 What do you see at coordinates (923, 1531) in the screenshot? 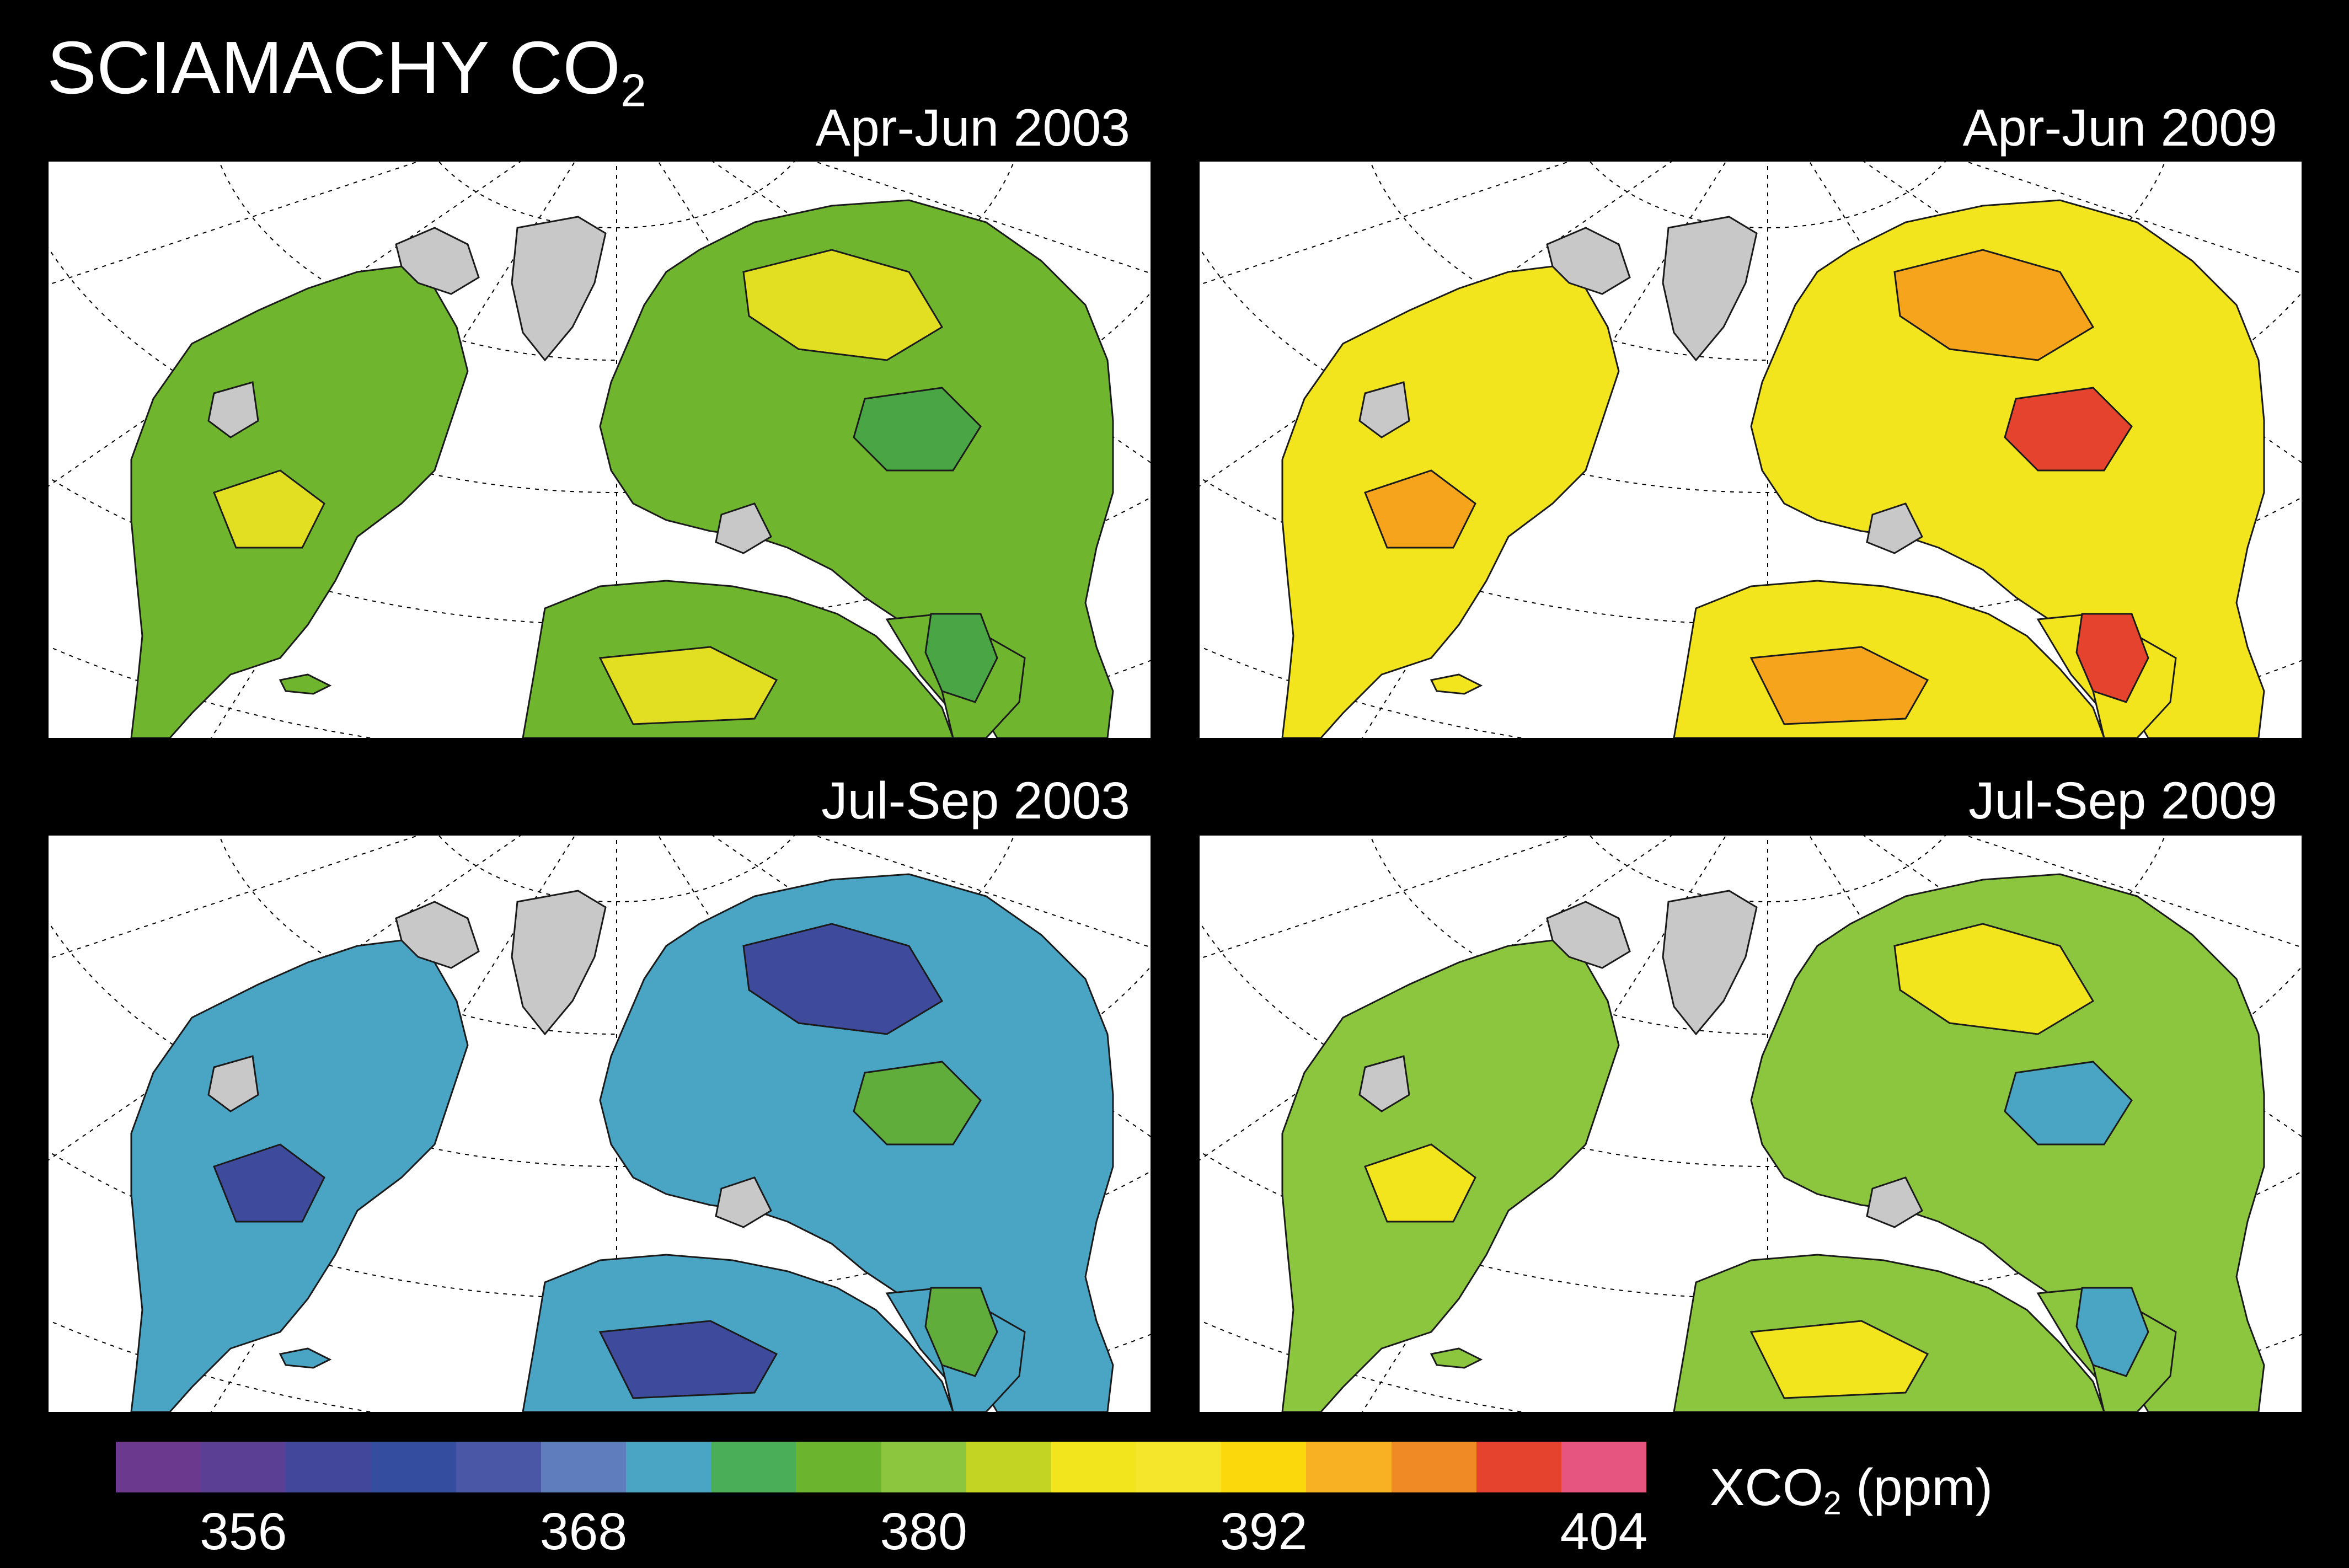
I see `colorbar-tick-label: 380` at bounding box center [923, 1531].